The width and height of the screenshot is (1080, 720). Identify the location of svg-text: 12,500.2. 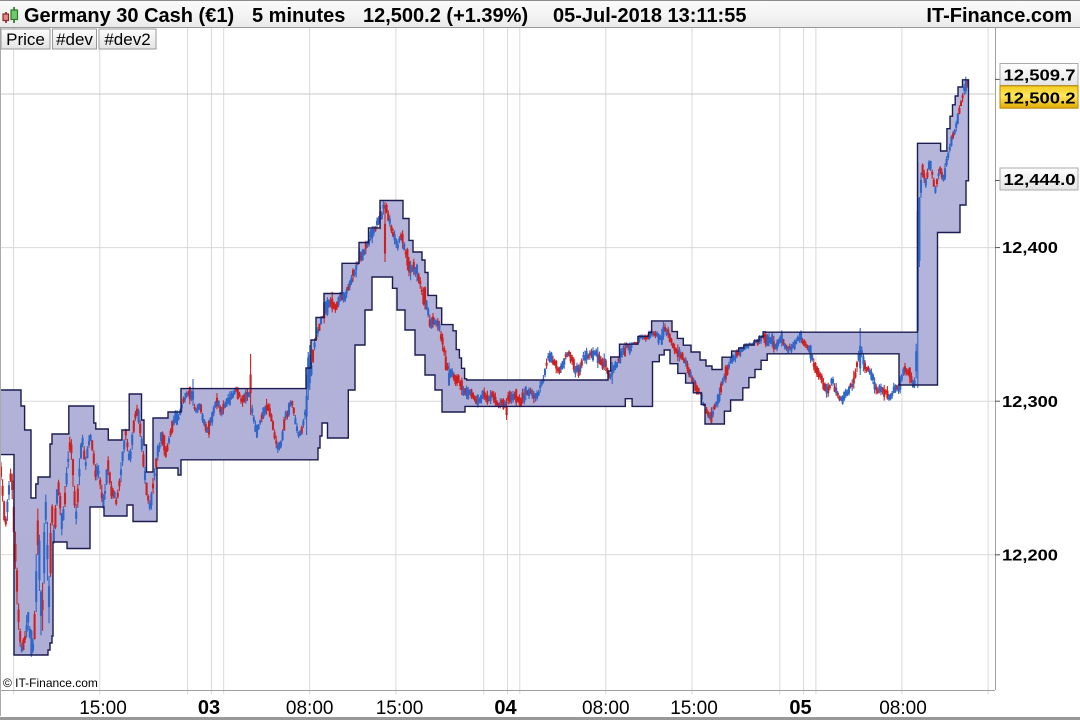
(1040, 98).